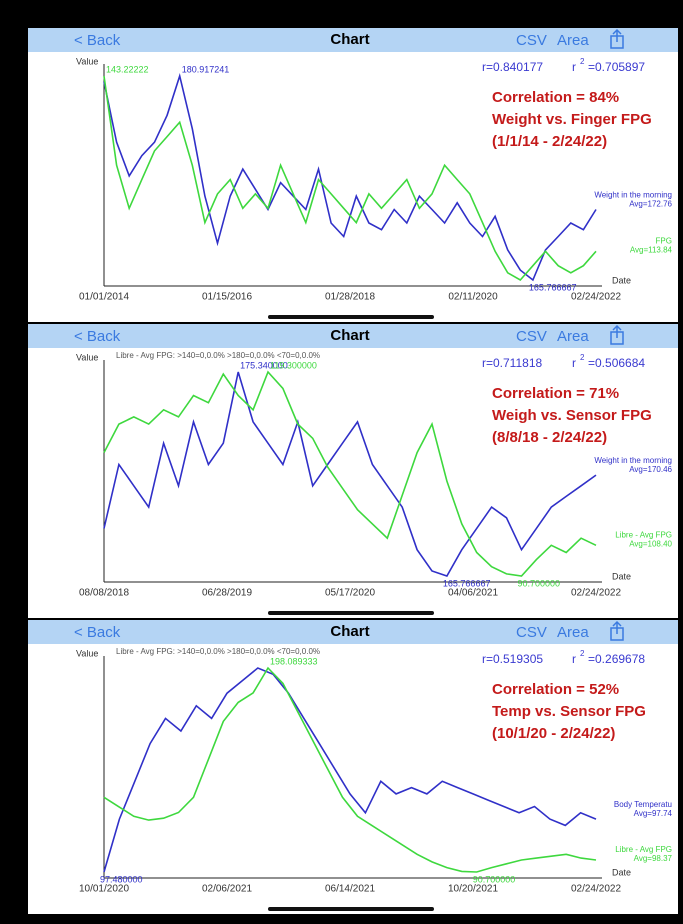 The height and width of the screenshot is (924, 683). What do you see at coordinates (555, 97) in the screenshot?
I see `annotation: Correlation = 84%` at bounding box center [555, 97].